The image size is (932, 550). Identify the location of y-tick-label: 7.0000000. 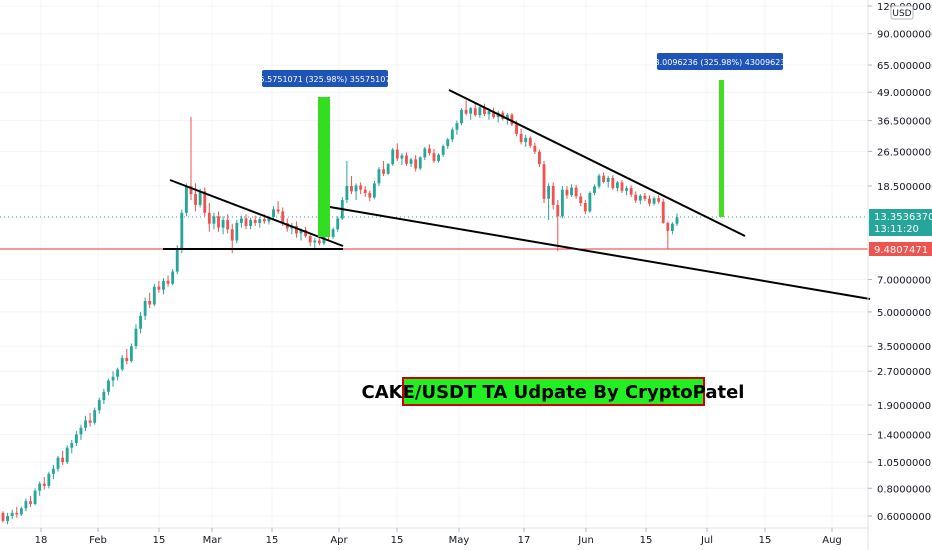
(904, 281).